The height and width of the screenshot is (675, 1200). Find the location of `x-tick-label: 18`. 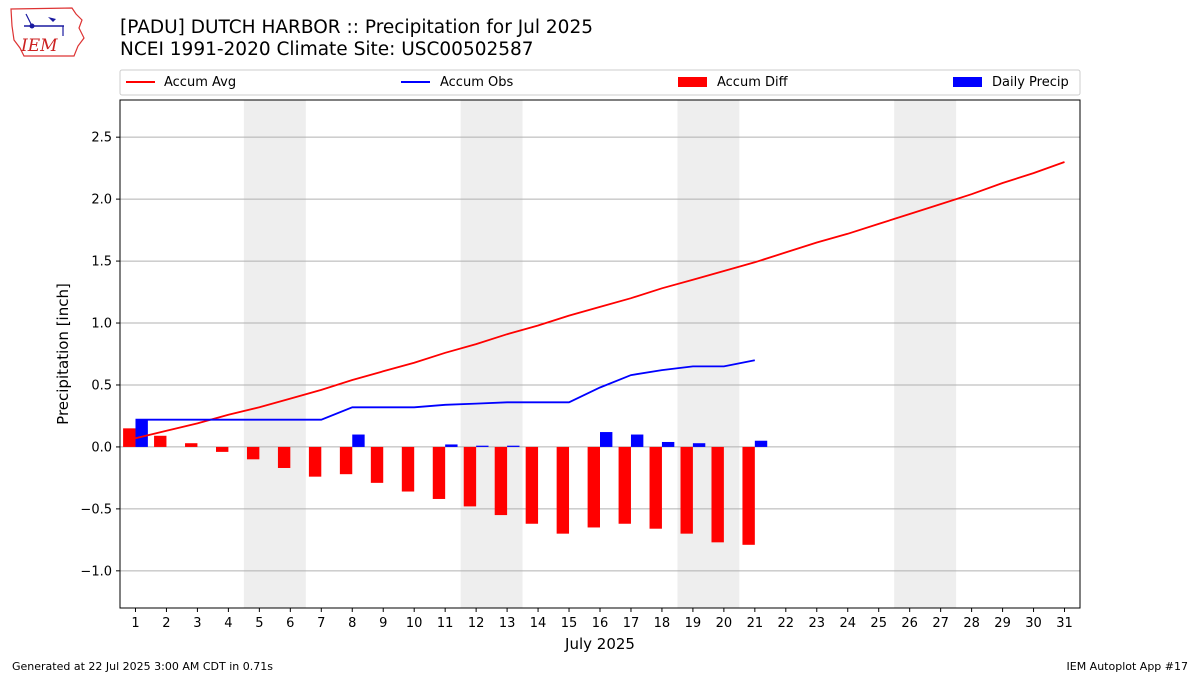

x-tick-label: 18 is located at coordinates (662, 623).